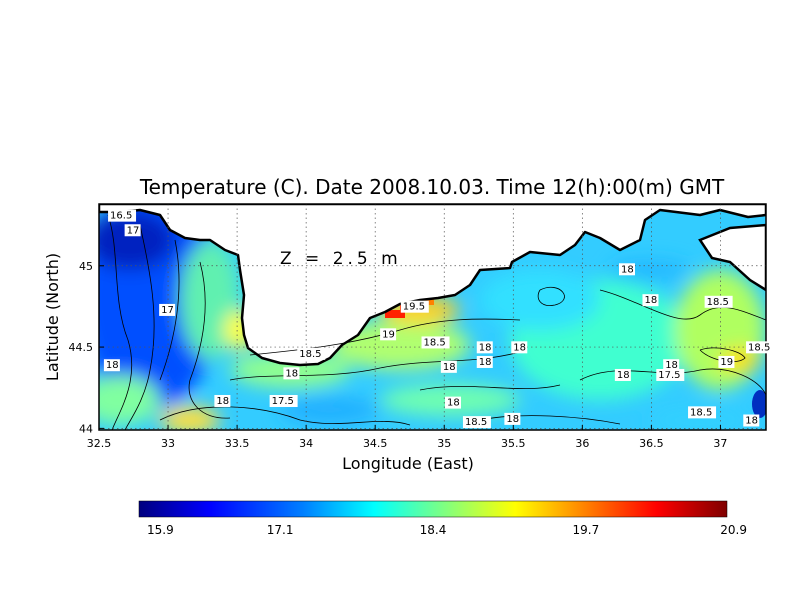 The image size is (800, 604). What do you see at coordinates (408, 463) in the screenshot?
I see `x-axis-label: Longitude (East)` at bounding box center [408, 463].